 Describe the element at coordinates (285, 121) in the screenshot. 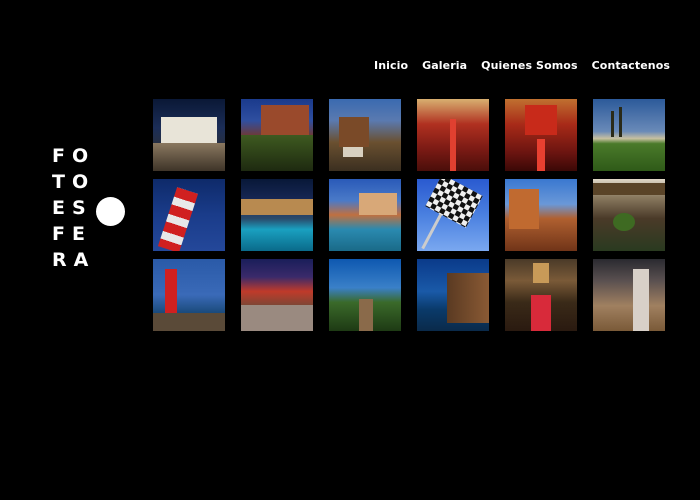

I see `garden-hotel-photo-icon` at that location.